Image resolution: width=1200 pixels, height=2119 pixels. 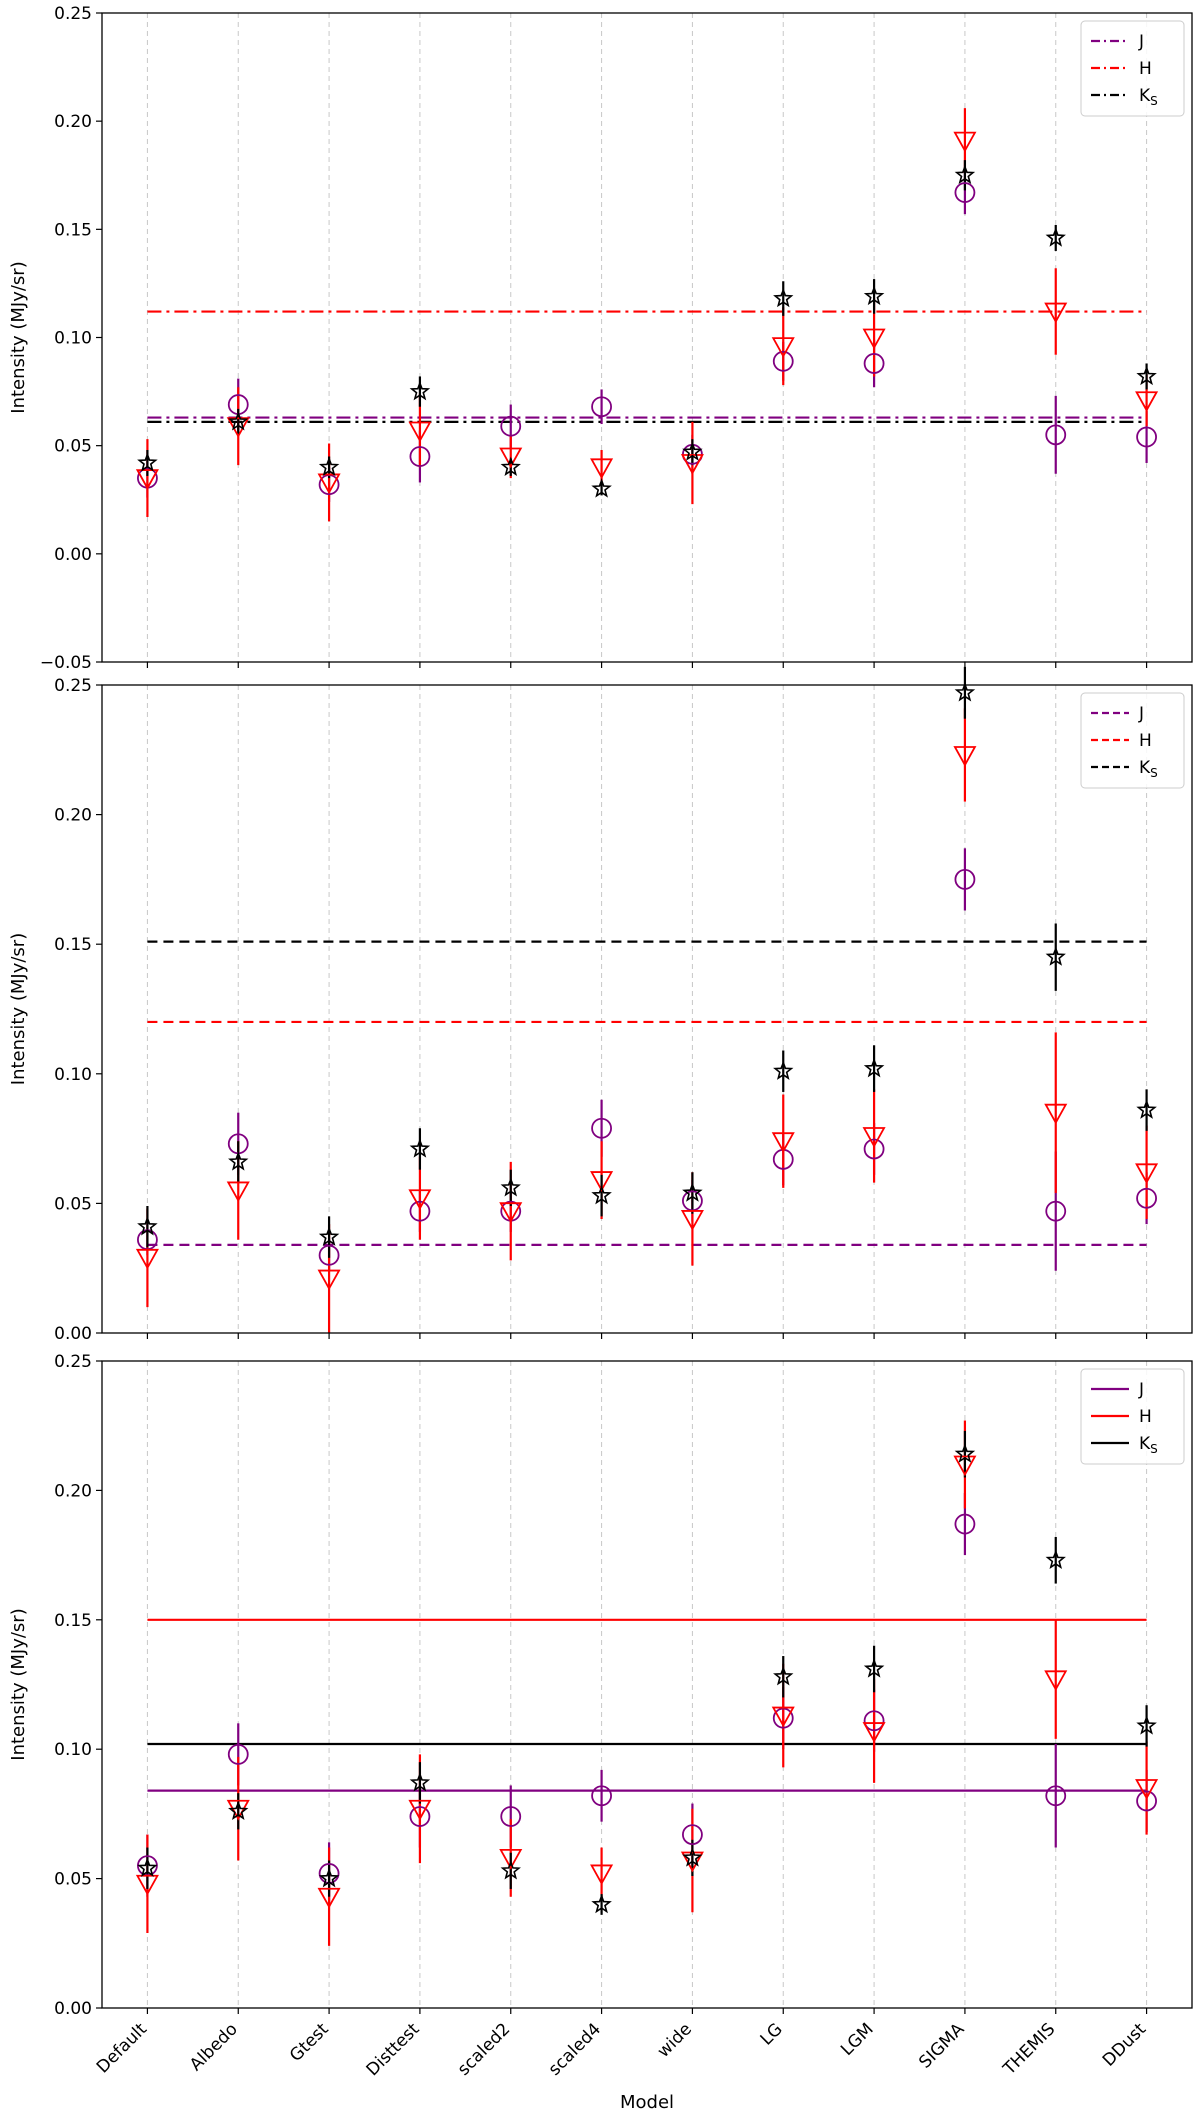 I want to click on x-tick-label-ddust: DDust, so click(x=1124, y=2044).